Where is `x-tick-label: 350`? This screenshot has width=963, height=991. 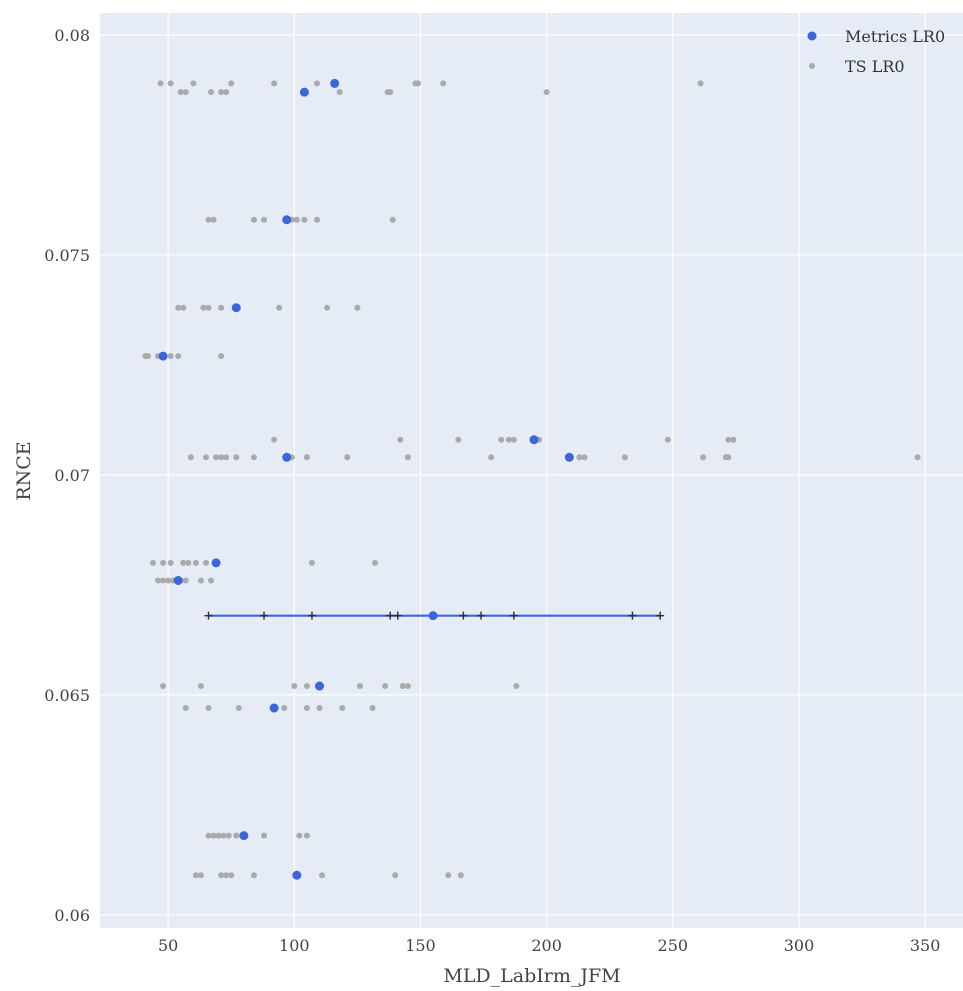
x-tick-label: 350 is located at coordinates (925, 945).